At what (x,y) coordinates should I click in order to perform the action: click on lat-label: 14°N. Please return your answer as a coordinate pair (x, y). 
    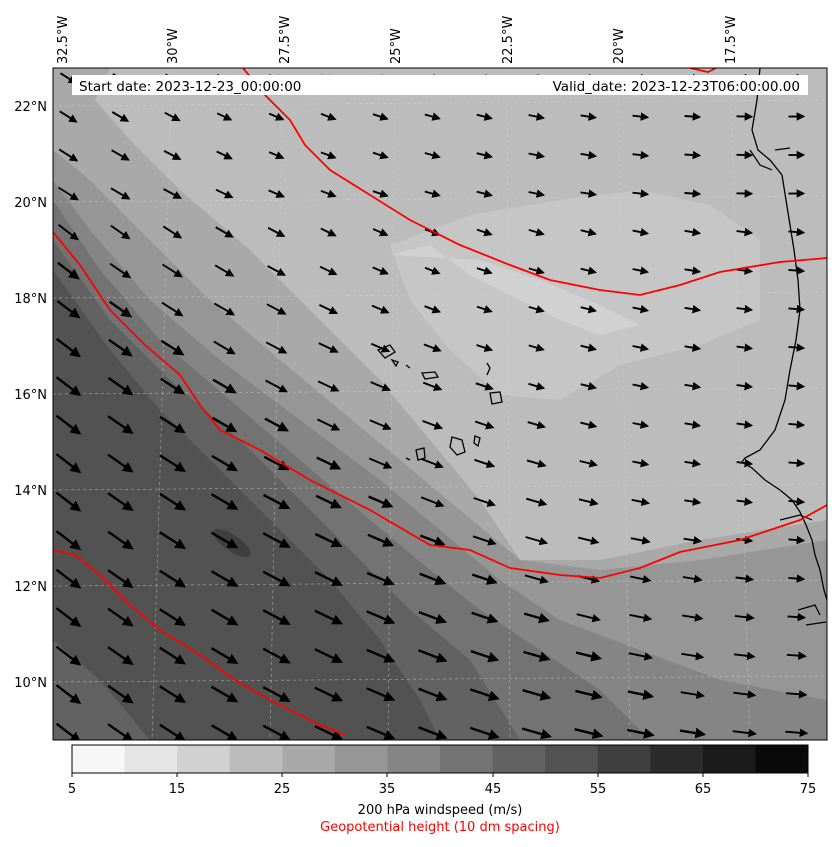
    Looking at the image, I should click on (30, 491).